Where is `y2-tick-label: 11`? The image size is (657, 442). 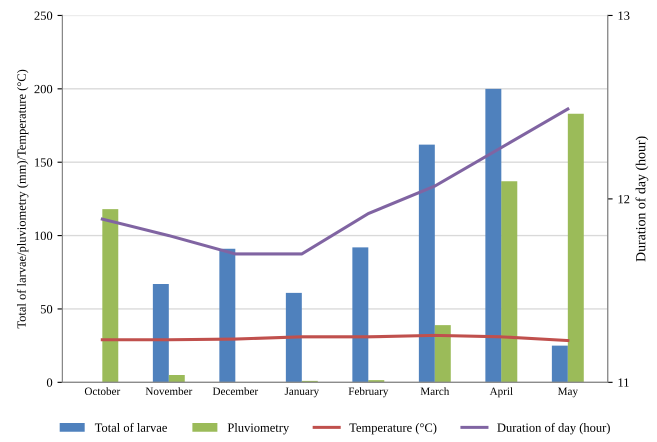
y2-tick-label: 11 is located at coordinates (623, 382).